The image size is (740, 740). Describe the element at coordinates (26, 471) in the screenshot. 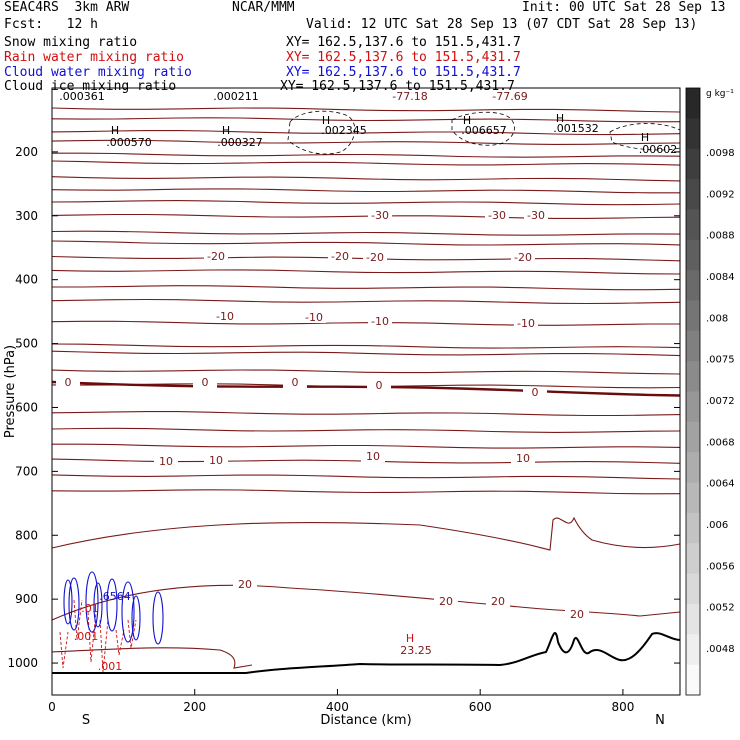

I see `y-tick-label: 700` at that location.